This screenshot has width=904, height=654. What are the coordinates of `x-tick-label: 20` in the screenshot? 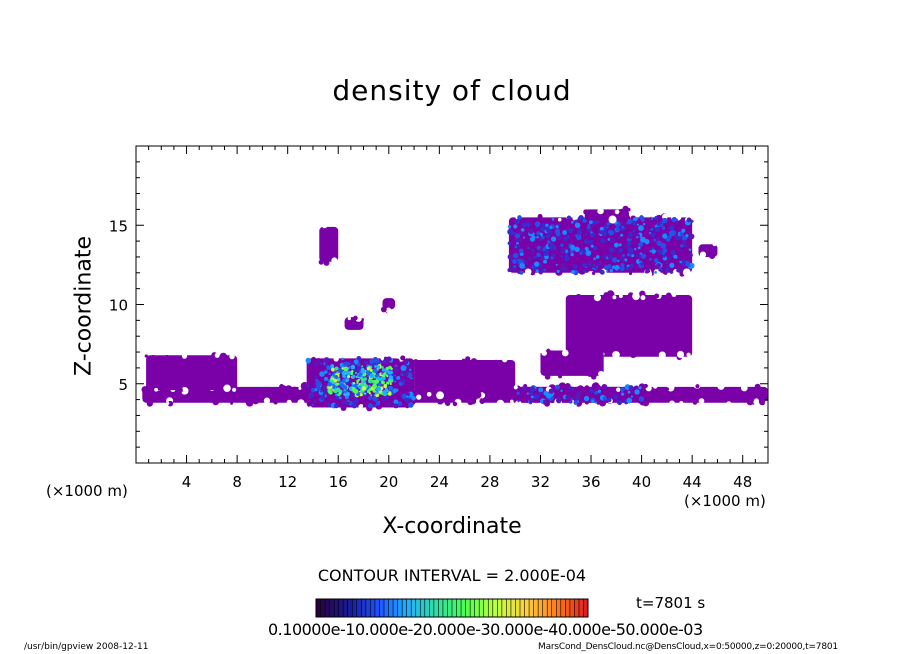 It's located at (388, 482).